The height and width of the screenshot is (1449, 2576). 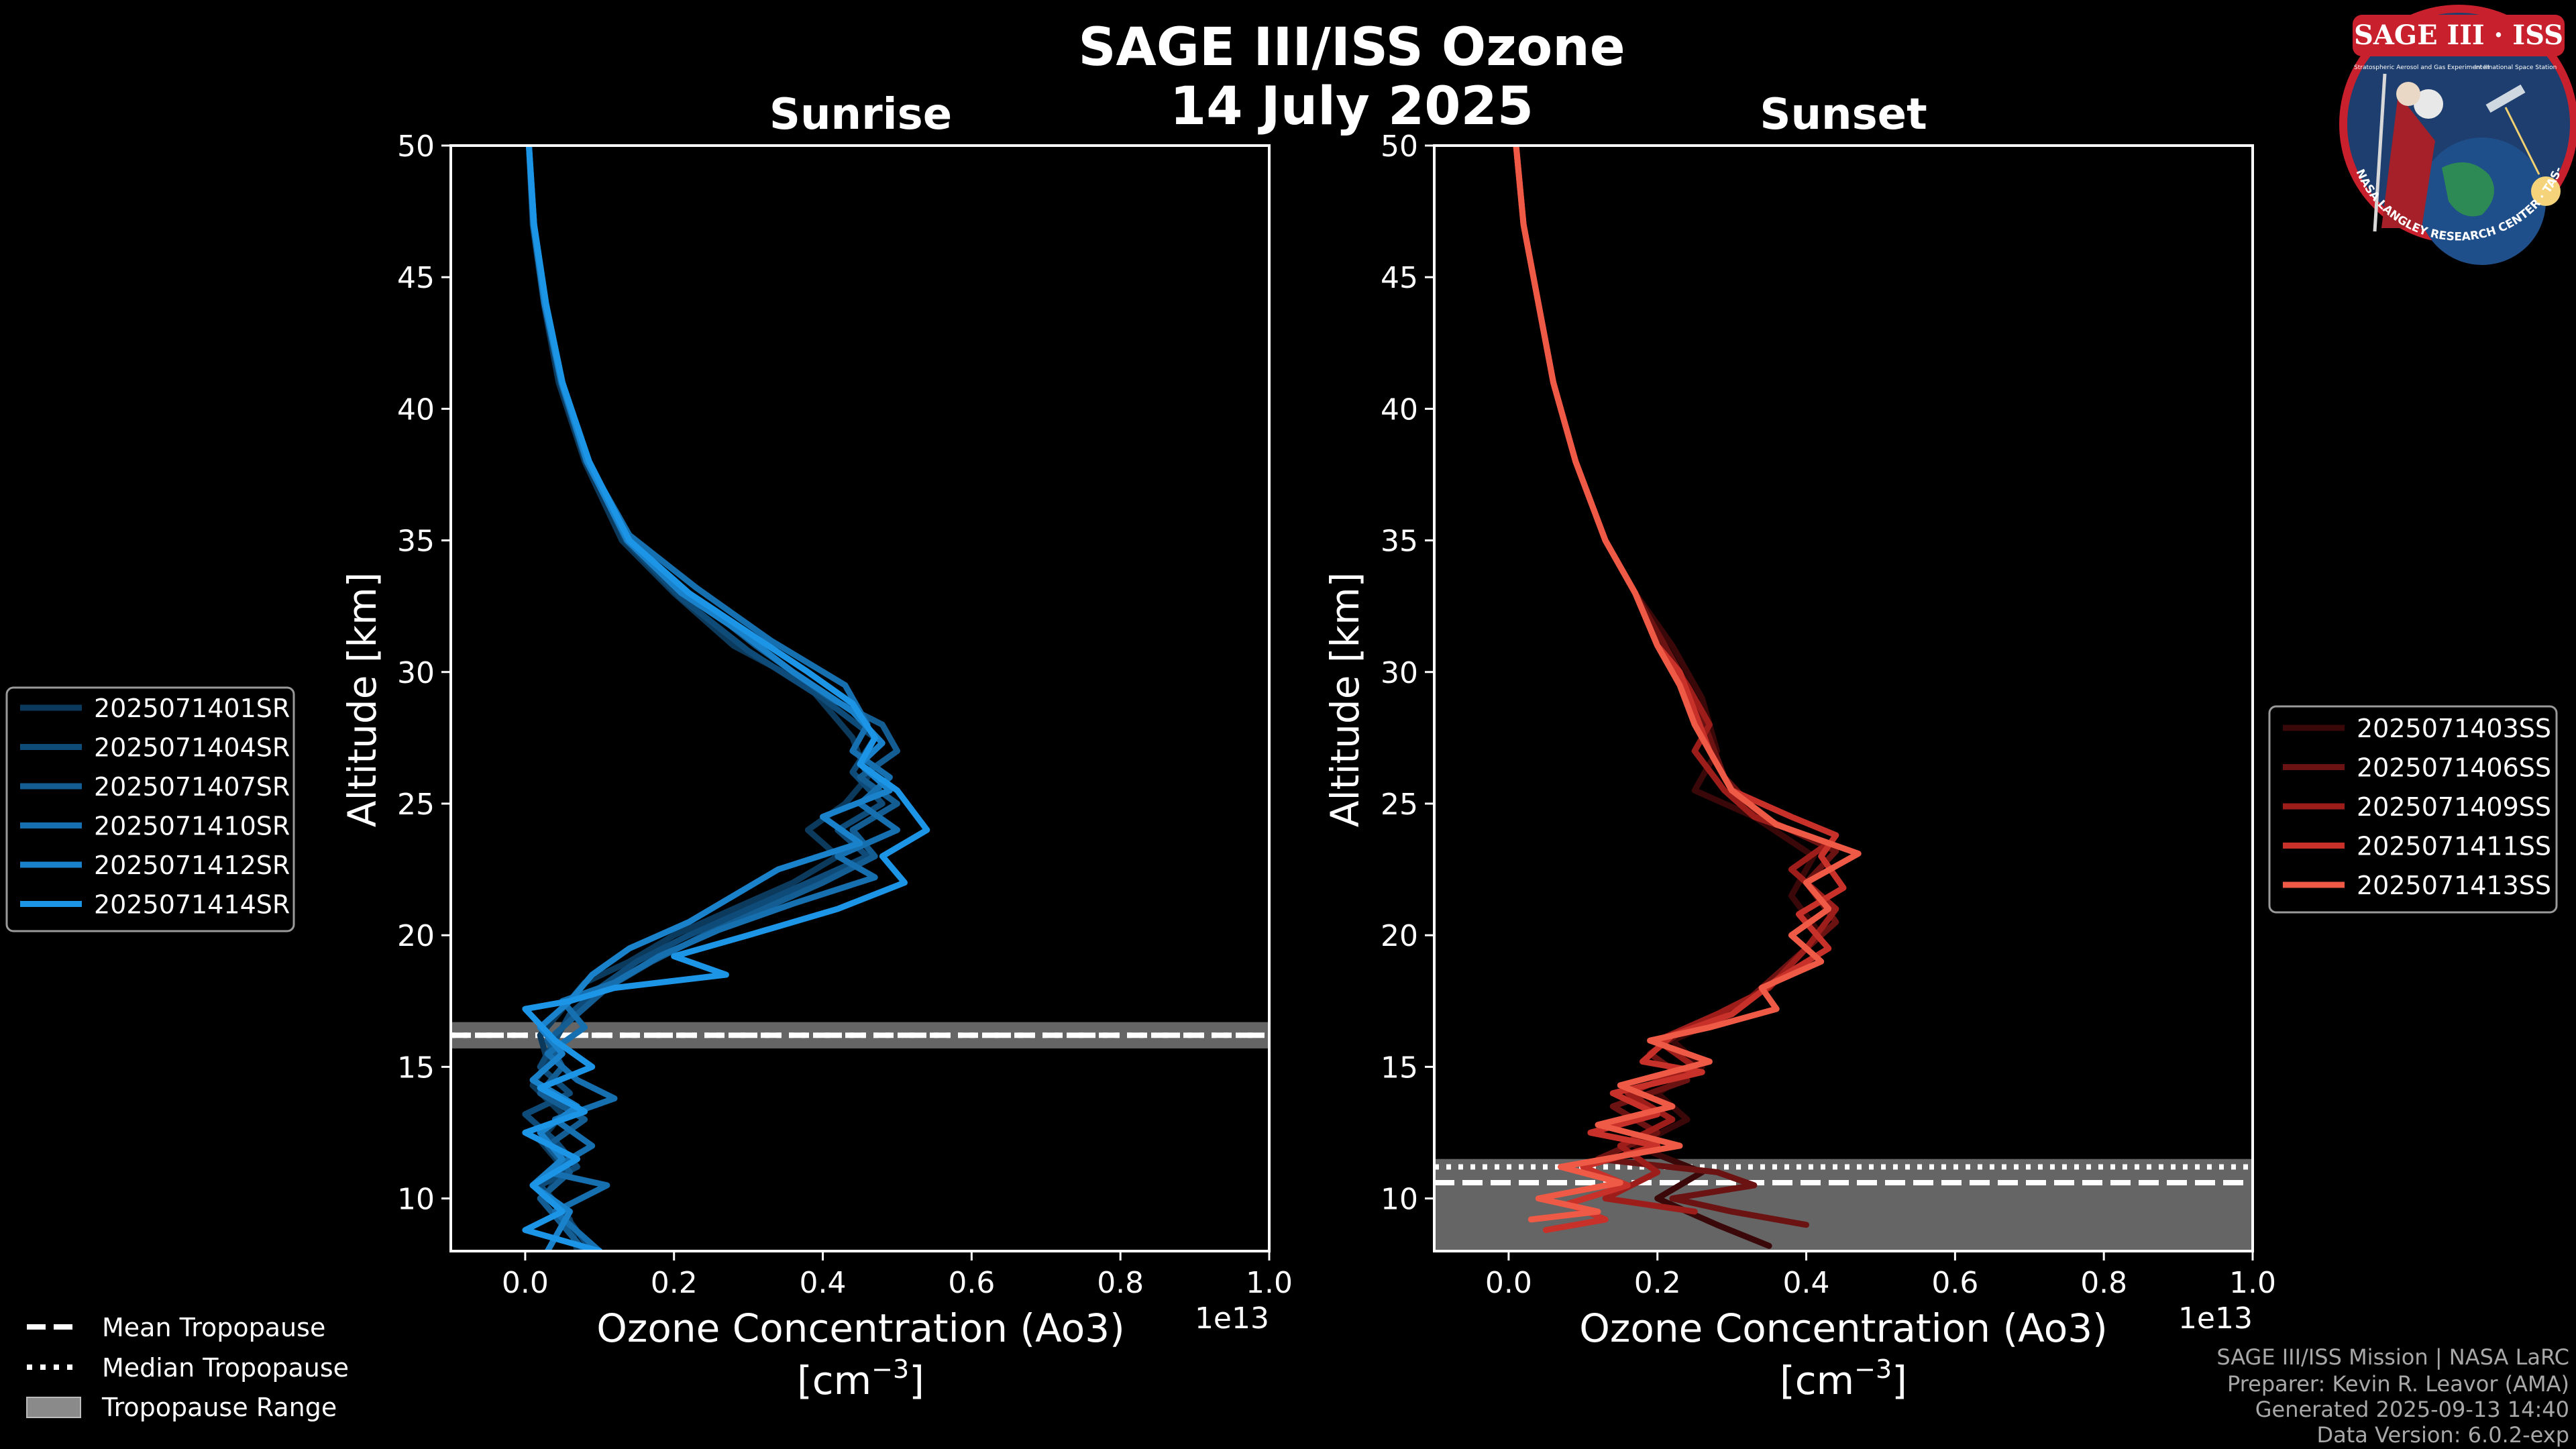 I want to click on footer-mission: SAGE III/ISS Mission | NASA LaRC, so click(x=2392, y=1357).